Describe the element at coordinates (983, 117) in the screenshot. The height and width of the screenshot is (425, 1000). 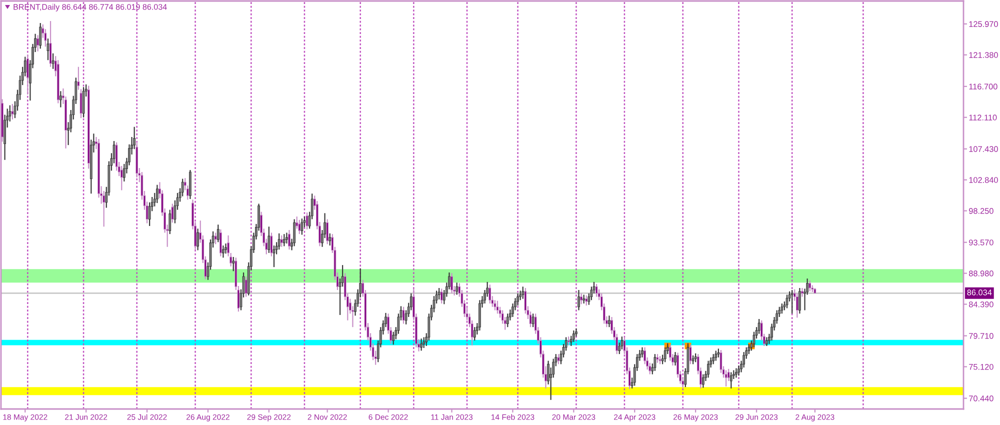
I see `y-tick-label: 112.110` at that location.